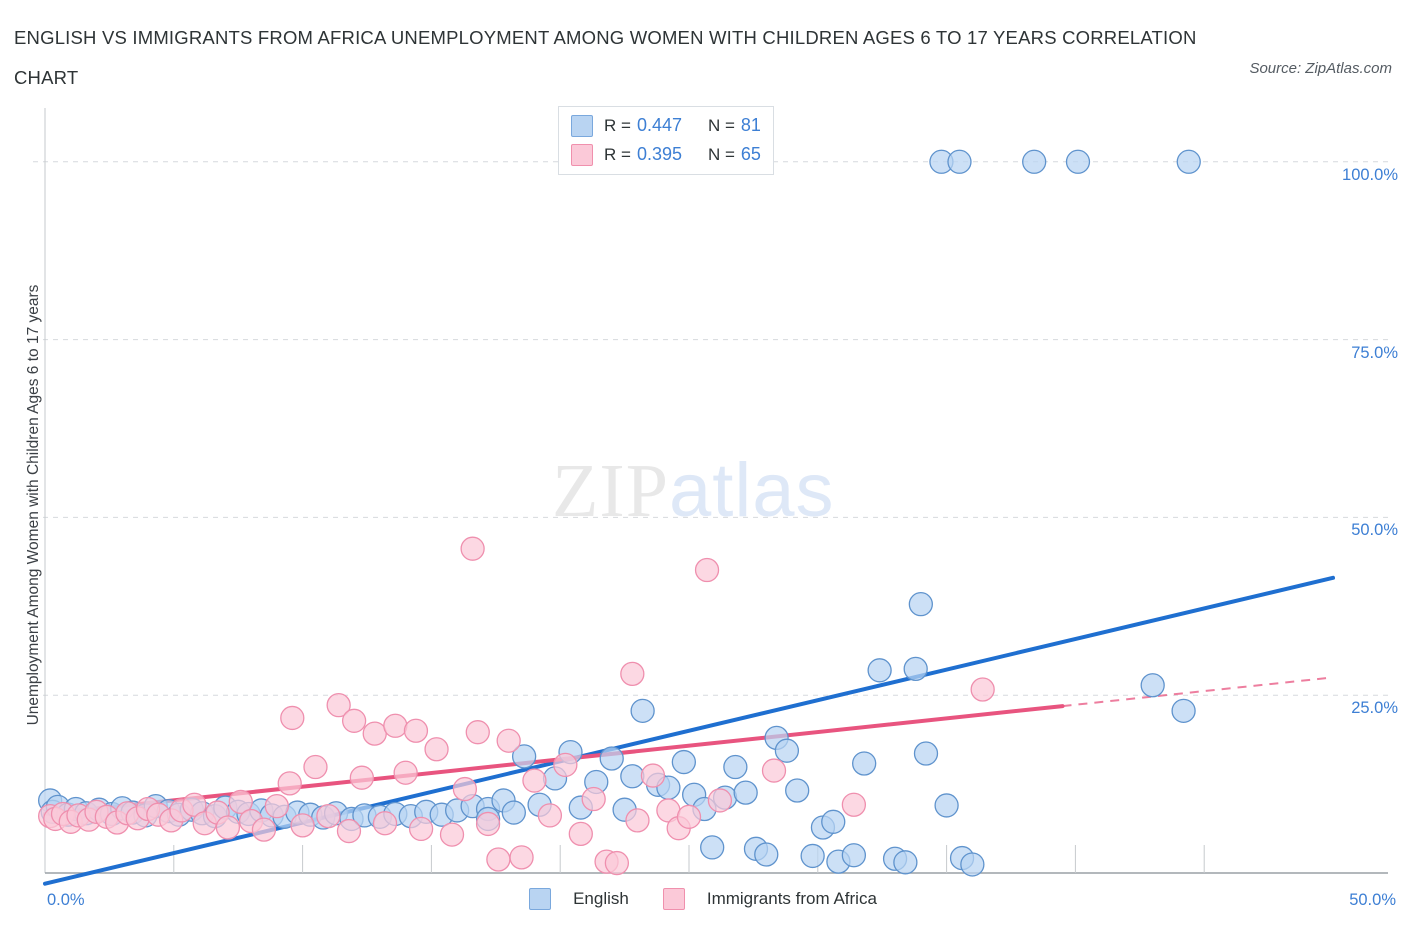 The width and height of the screenshot is (1406, 930). I want to click on english-swatch-icon, so click(582, 125).